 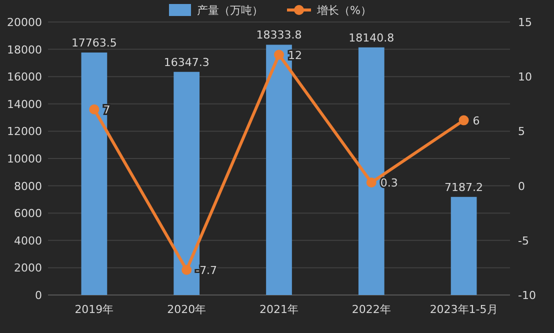 What do you see at coordinates (187, 62) in the screenshot?
I see `data-label: 16347.3` at bounding box center [187, 62].